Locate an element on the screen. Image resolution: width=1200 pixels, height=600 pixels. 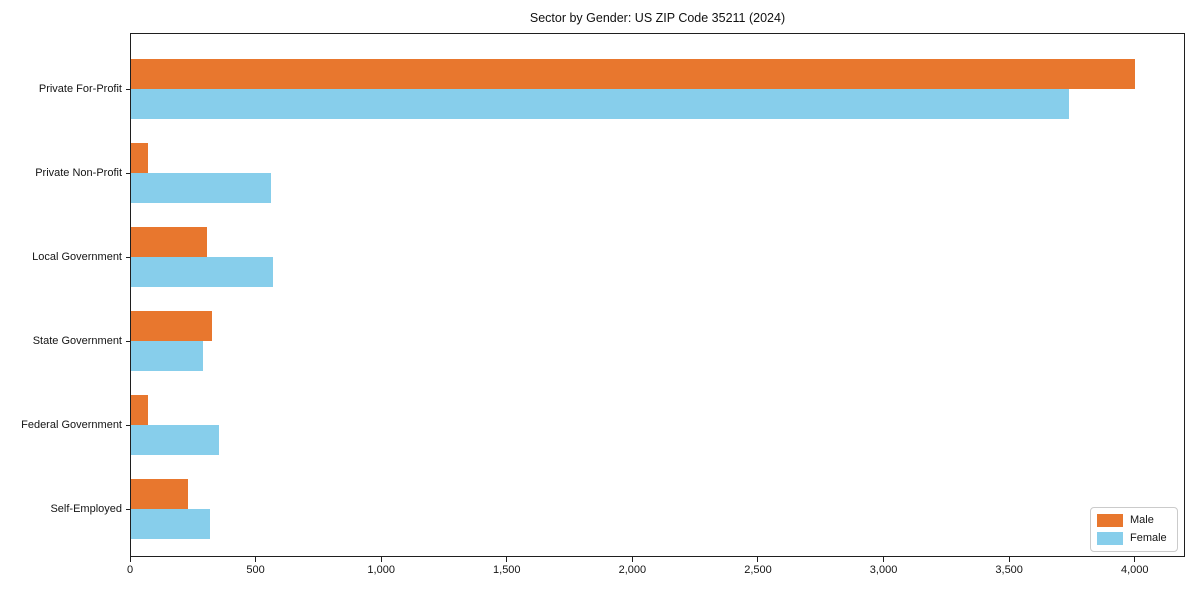
legend-item-male: Male is located at coordinates (1133, 520).